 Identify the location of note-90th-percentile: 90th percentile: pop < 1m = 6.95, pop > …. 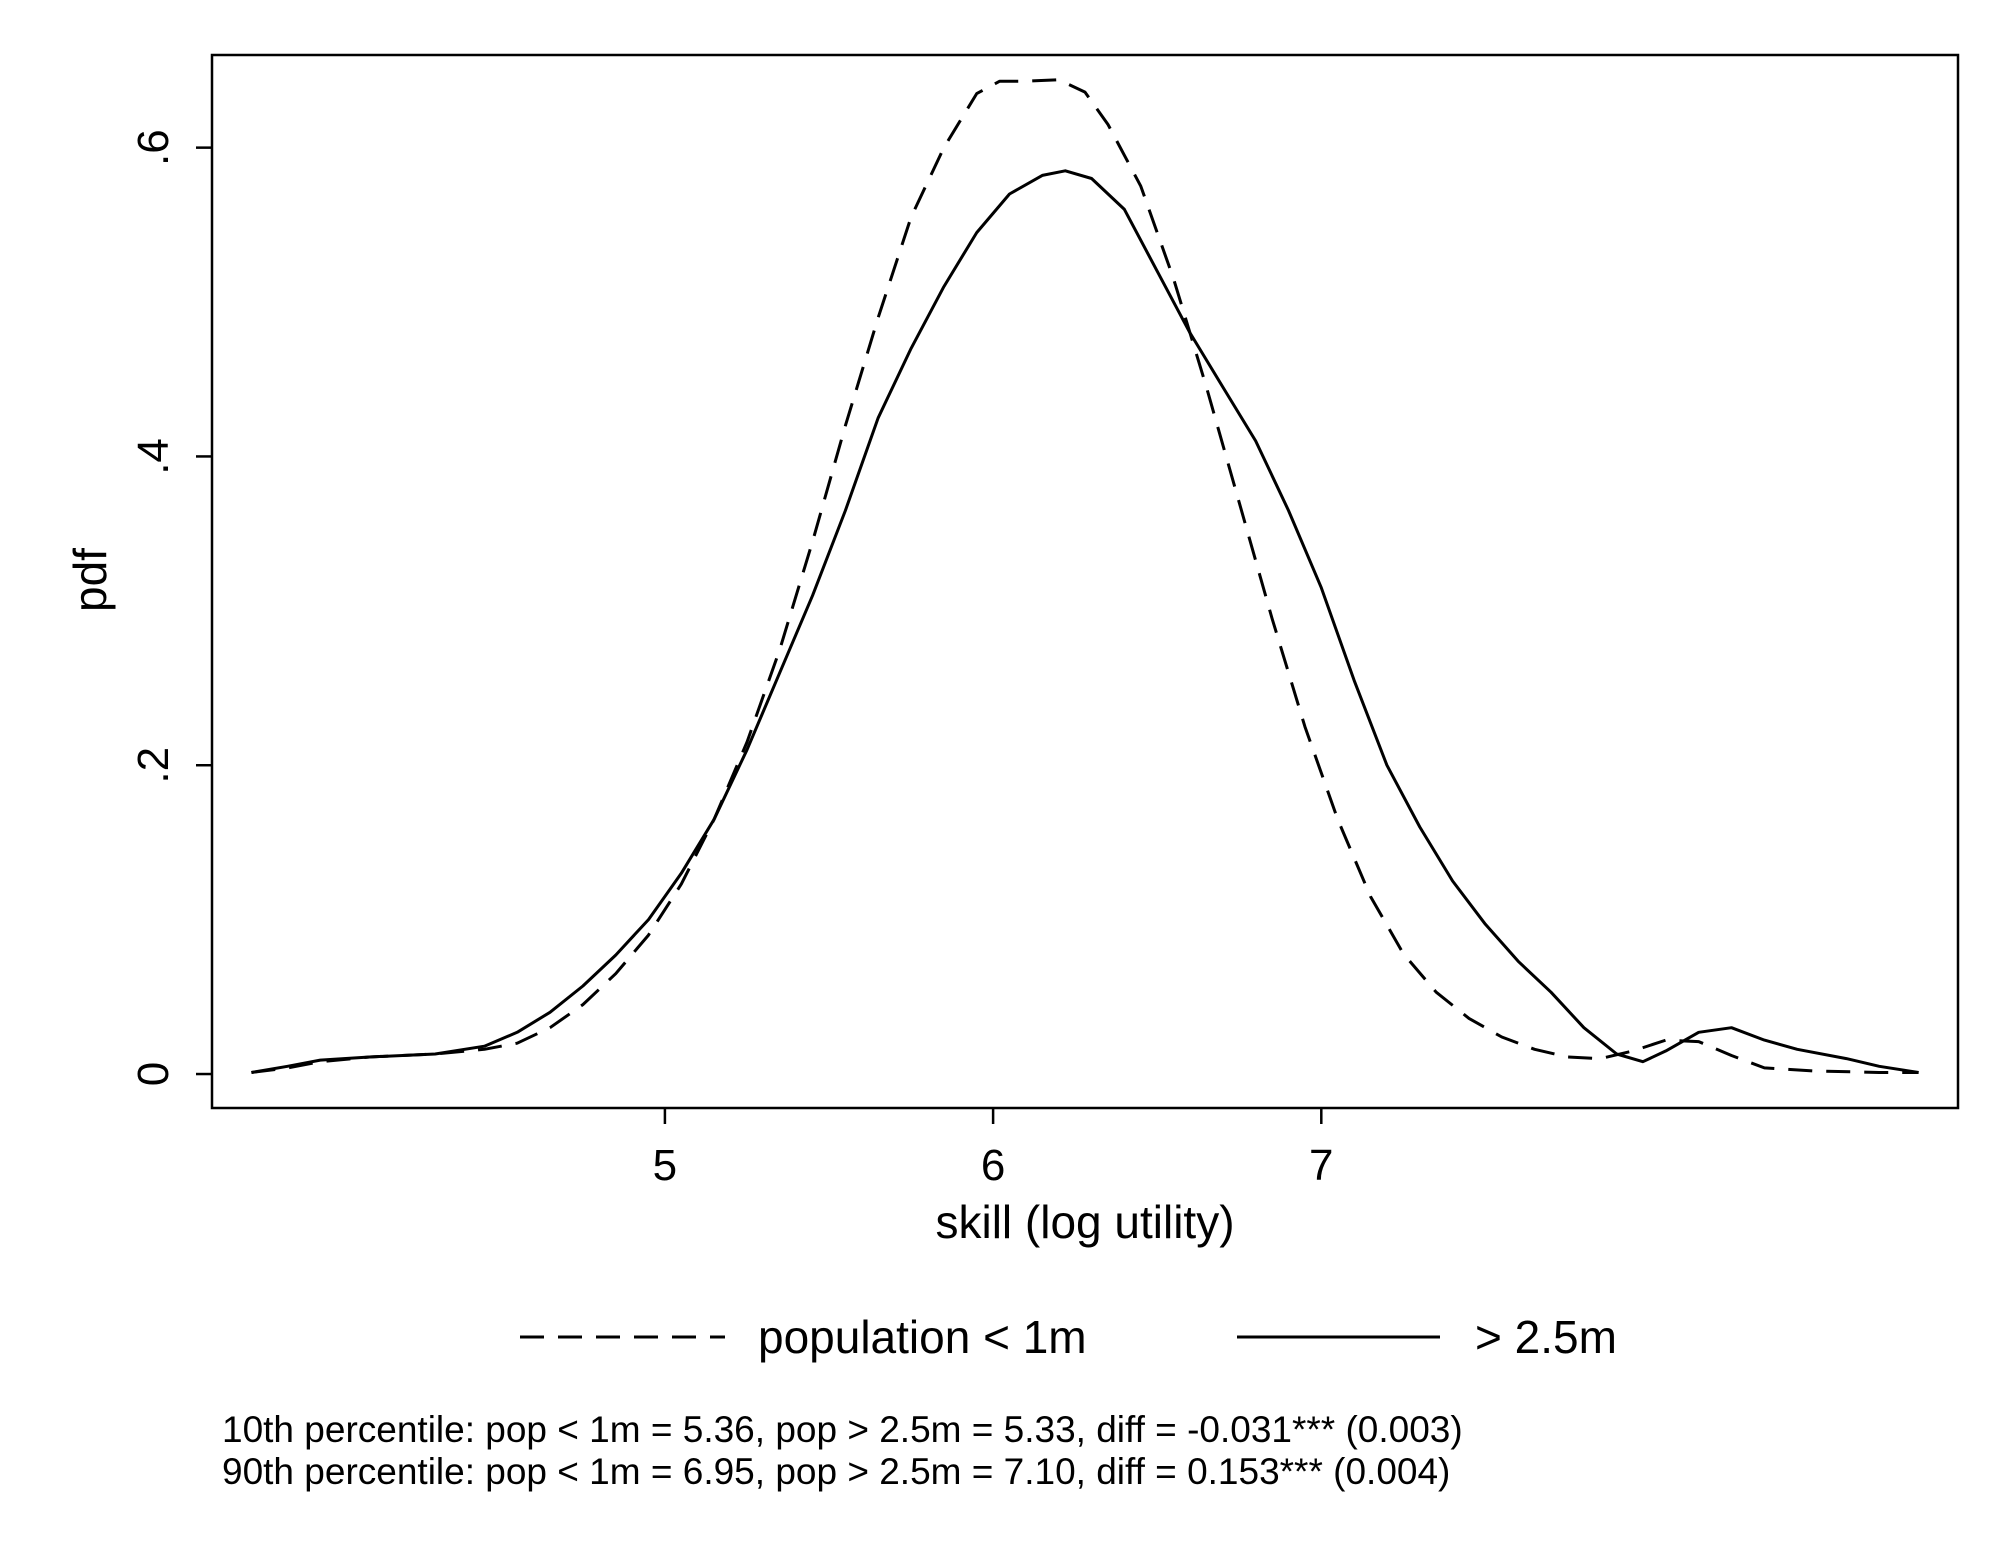
(836, 1471).